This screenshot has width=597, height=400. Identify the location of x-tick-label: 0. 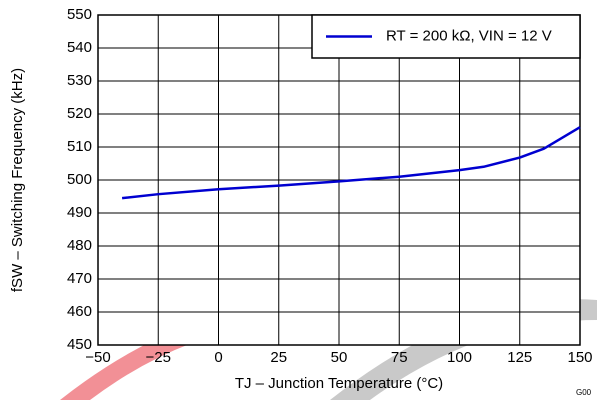
(218, 357).